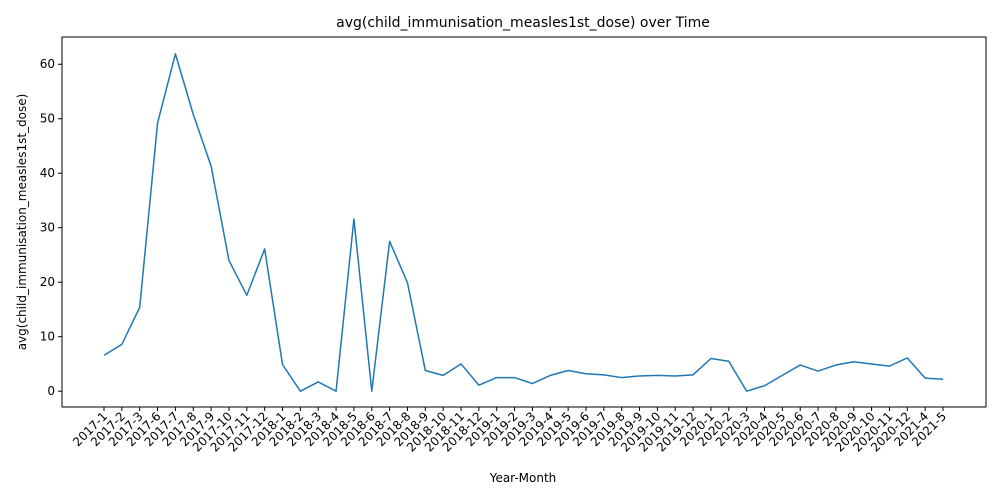 The image size is (1000, 500). What do you see at coordinates (523, 478) in the screenshot?
I see `x-axis-label: Year-Month` at bounding box center [523, 478].